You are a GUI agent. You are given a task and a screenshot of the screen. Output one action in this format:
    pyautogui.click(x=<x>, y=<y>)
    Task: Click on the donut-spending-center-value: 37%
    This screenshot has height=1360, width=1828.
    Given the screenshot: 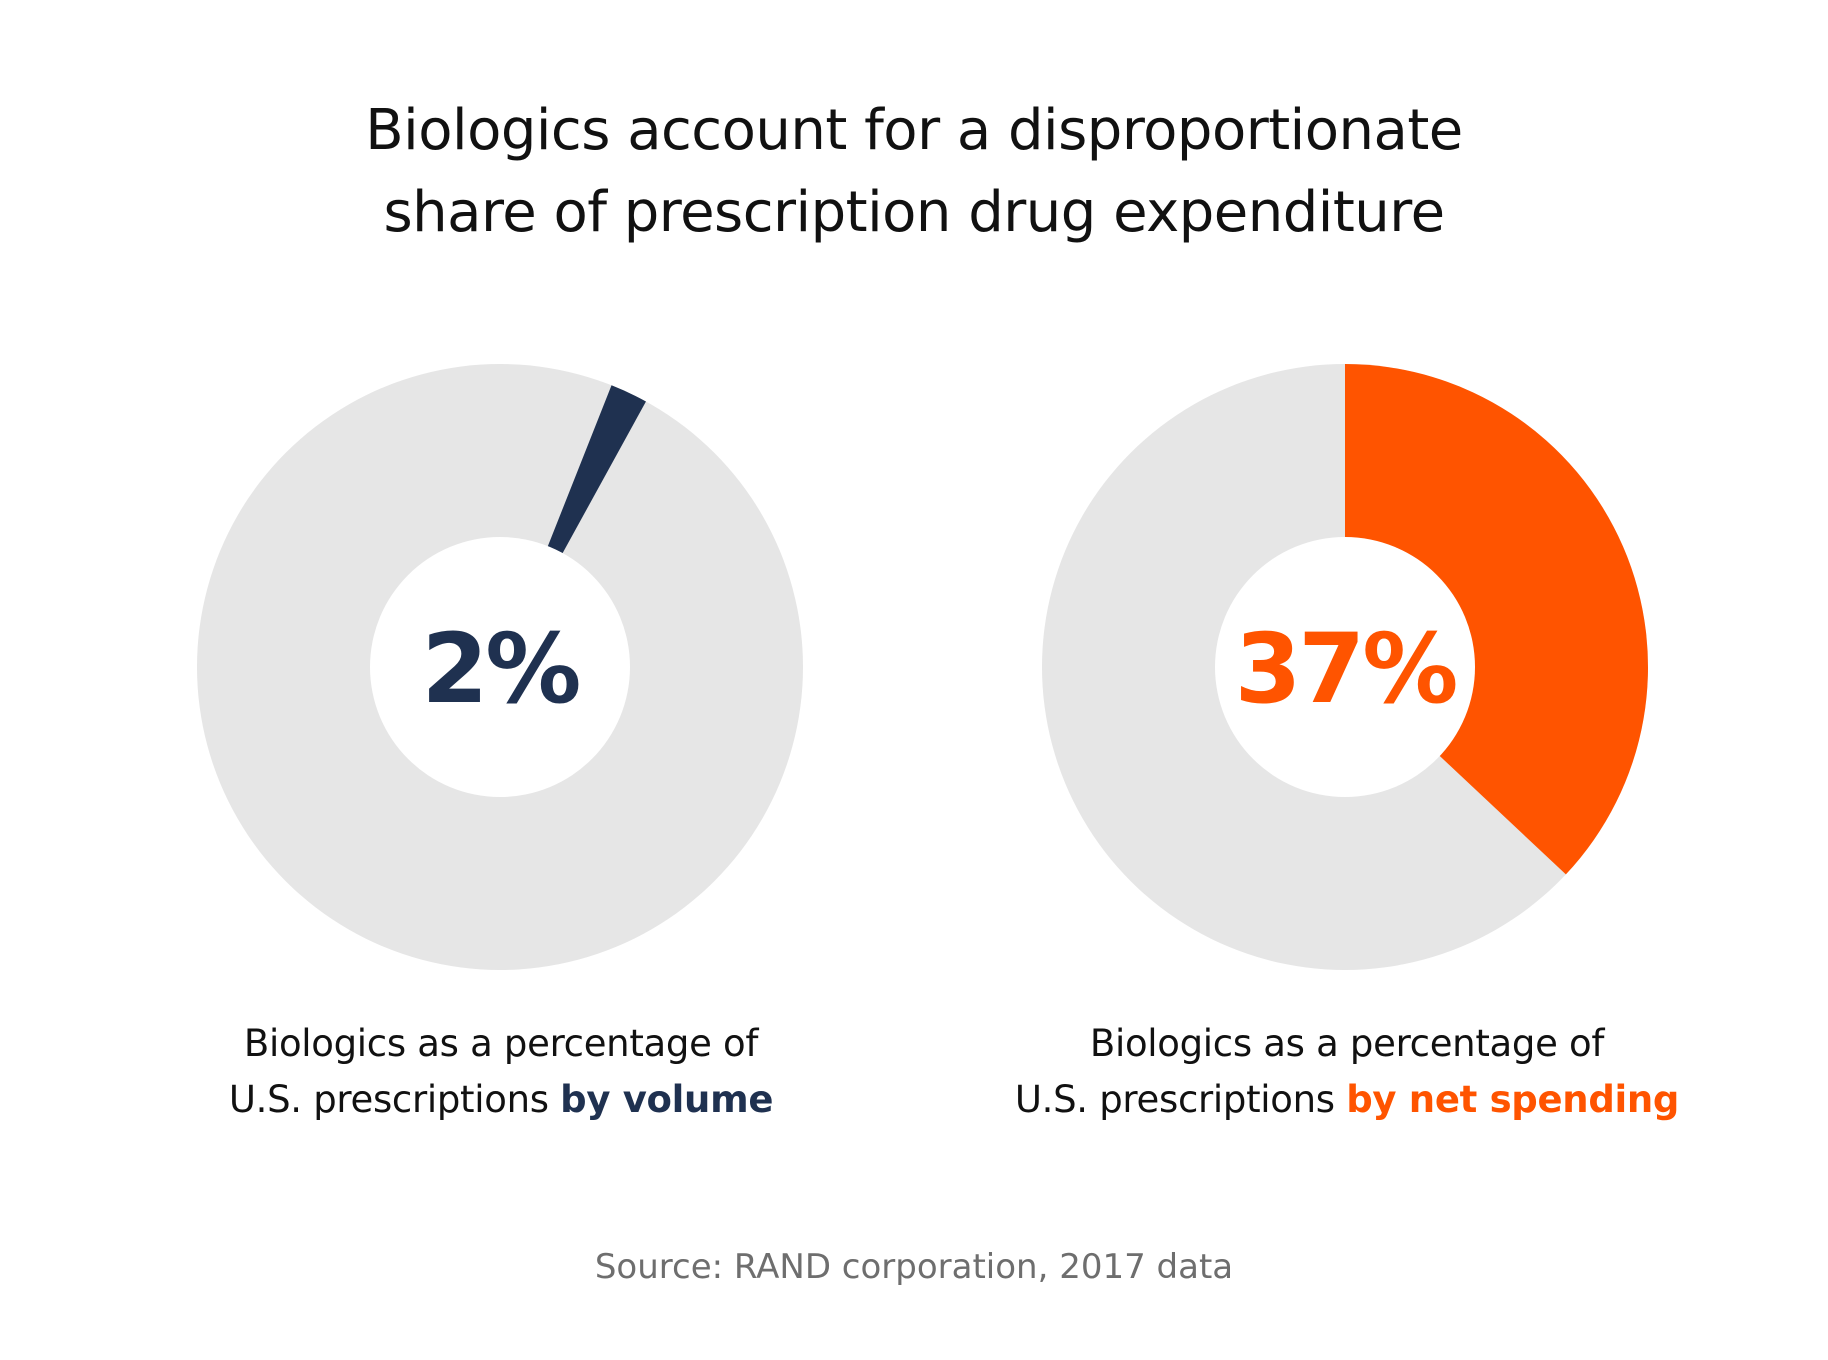 What is the action you would take?
    pyautogui.click(x=1346, y=669)
    